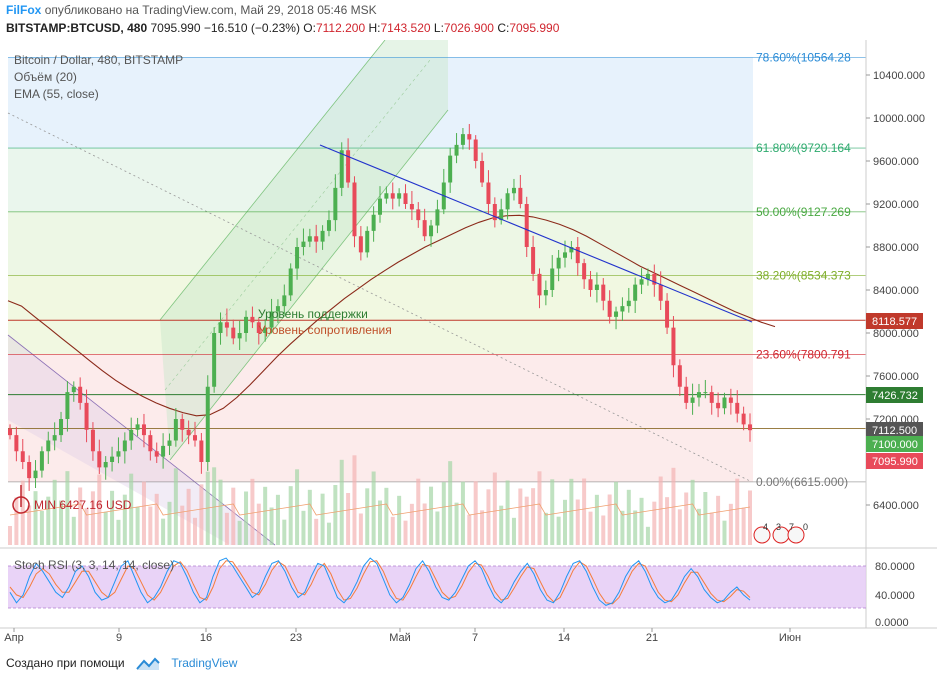 This screenshot has width=937, height=684. What do you see at coordinates (251, 28) in the screenshot?
I see `price-change: −16.510 (−0.23%)` at bounding box center [251, 28].